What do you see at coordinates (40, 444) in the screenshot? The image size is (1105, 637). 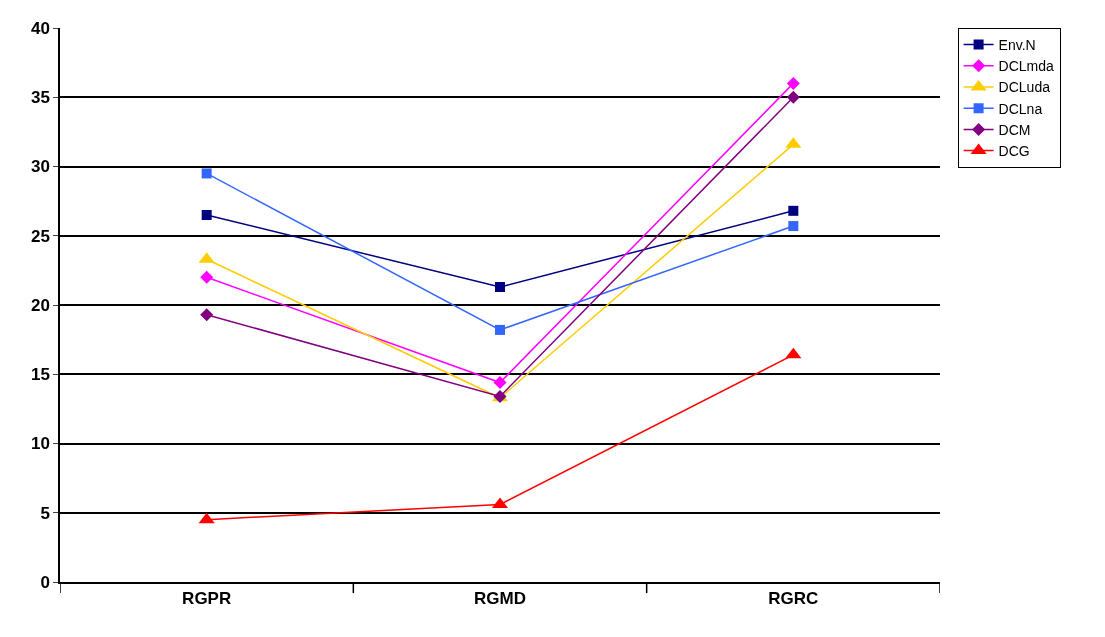 I see `y-tick-label: 10` at bounding box center [40, 444].